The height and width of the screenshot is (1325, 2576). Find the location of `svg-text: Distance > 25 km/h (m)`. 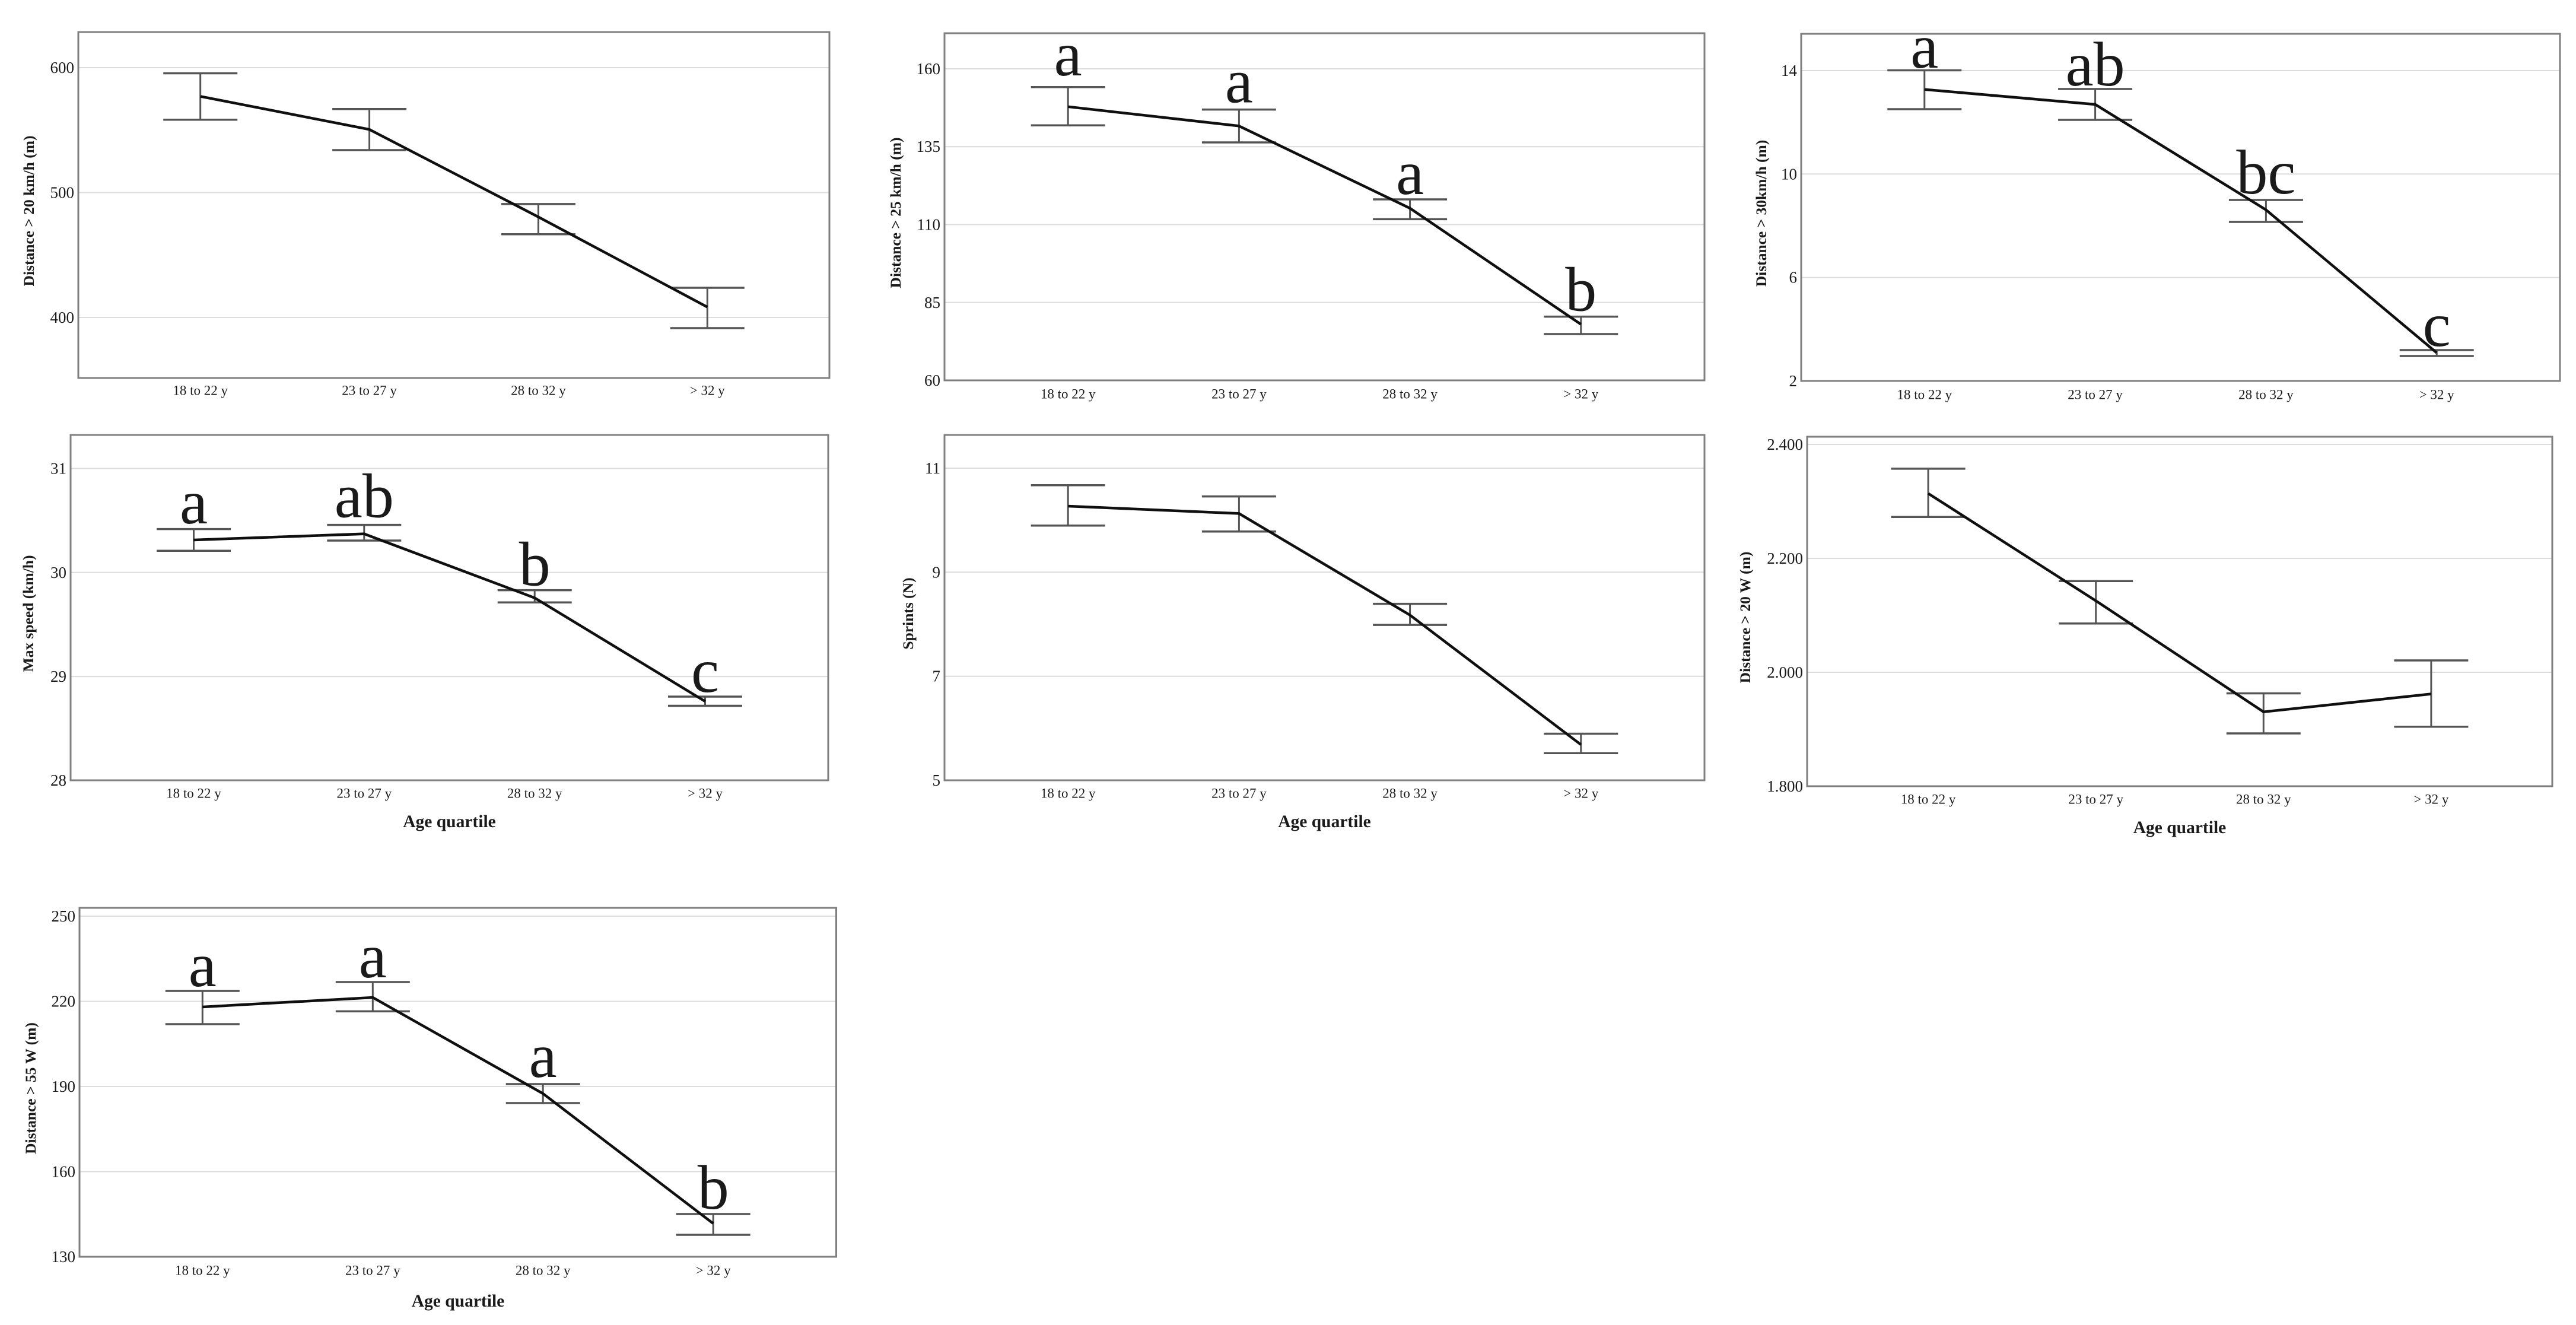

svg-text: Distance > 25 km/h (m) is located at coordinates (895, 213).